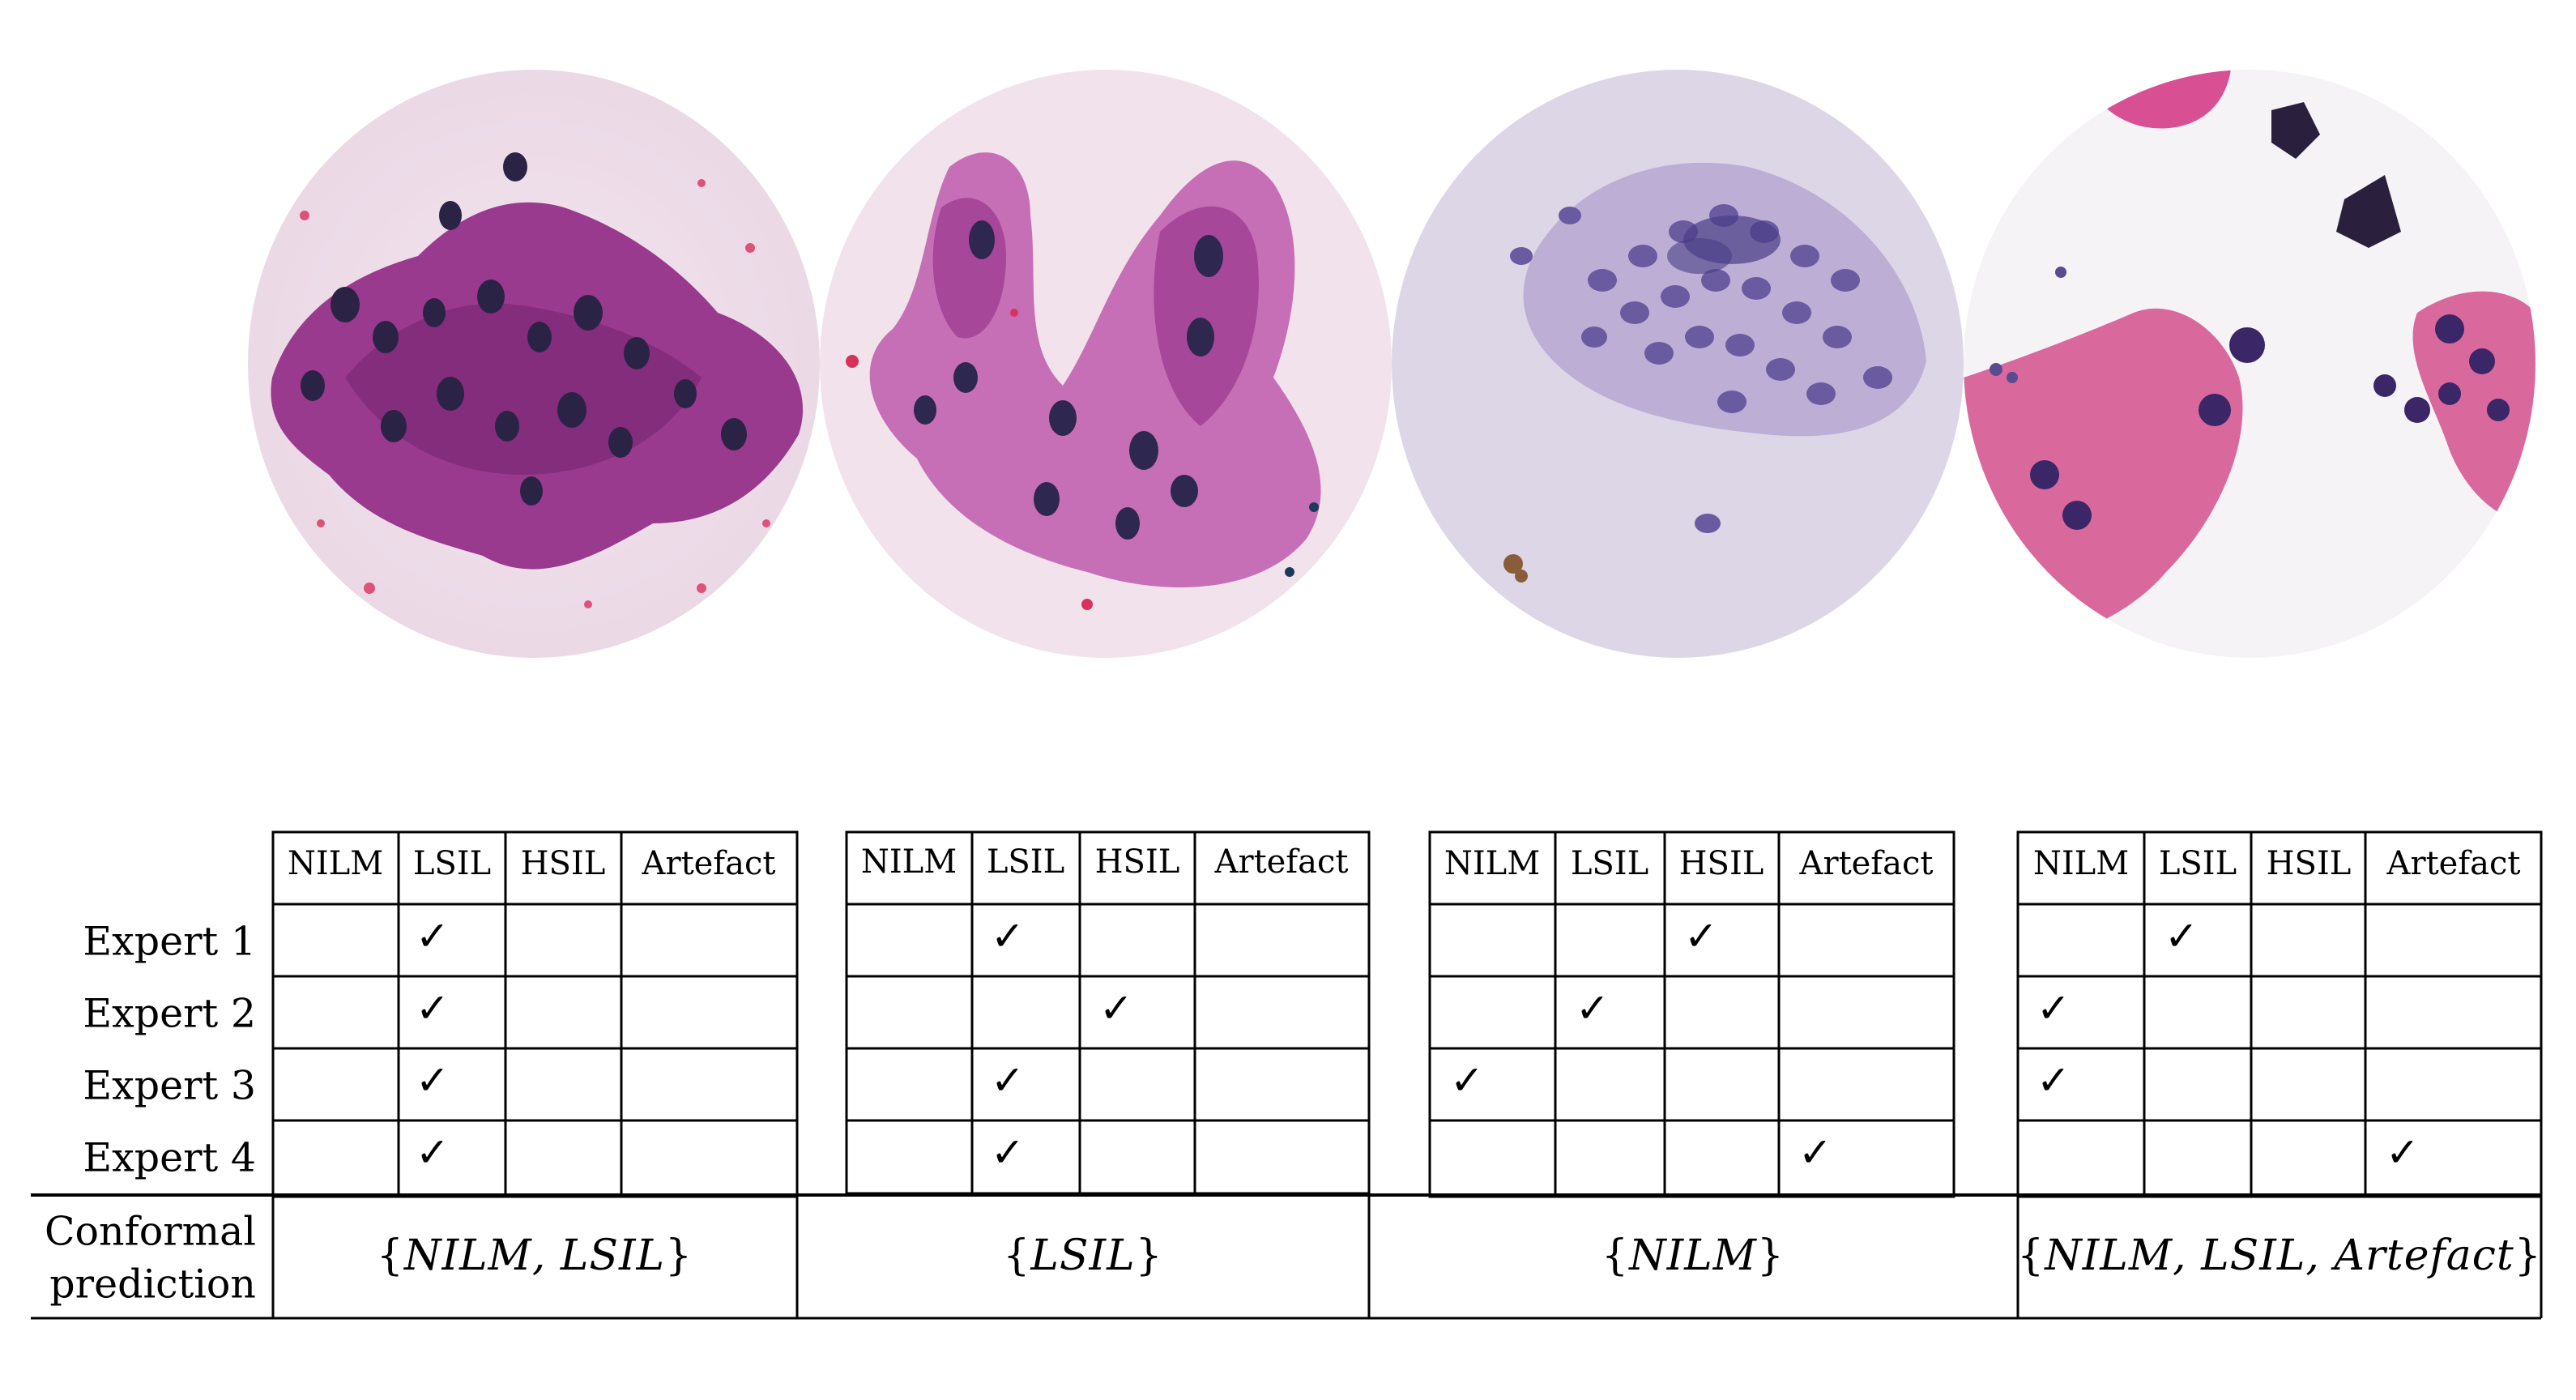  I want to click on row-label-expert-4: Expert 4, so click(170, 1157).